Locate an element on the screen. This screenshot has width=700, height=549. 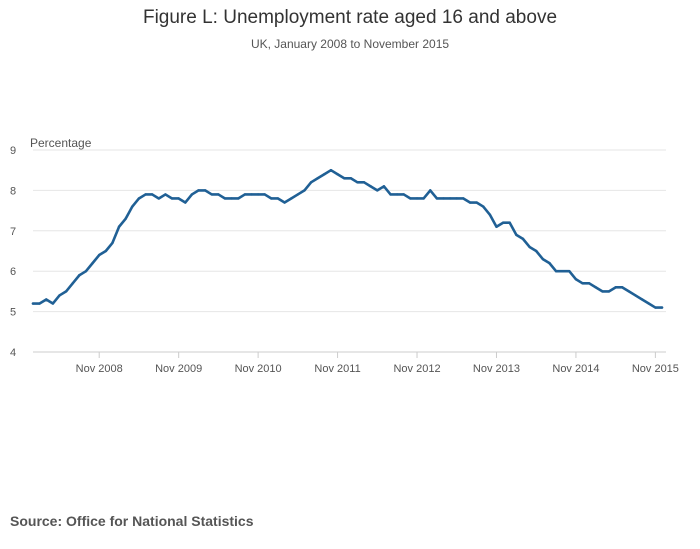
x-tick-label: Nov 2014 is located at coordinates (575, 369).